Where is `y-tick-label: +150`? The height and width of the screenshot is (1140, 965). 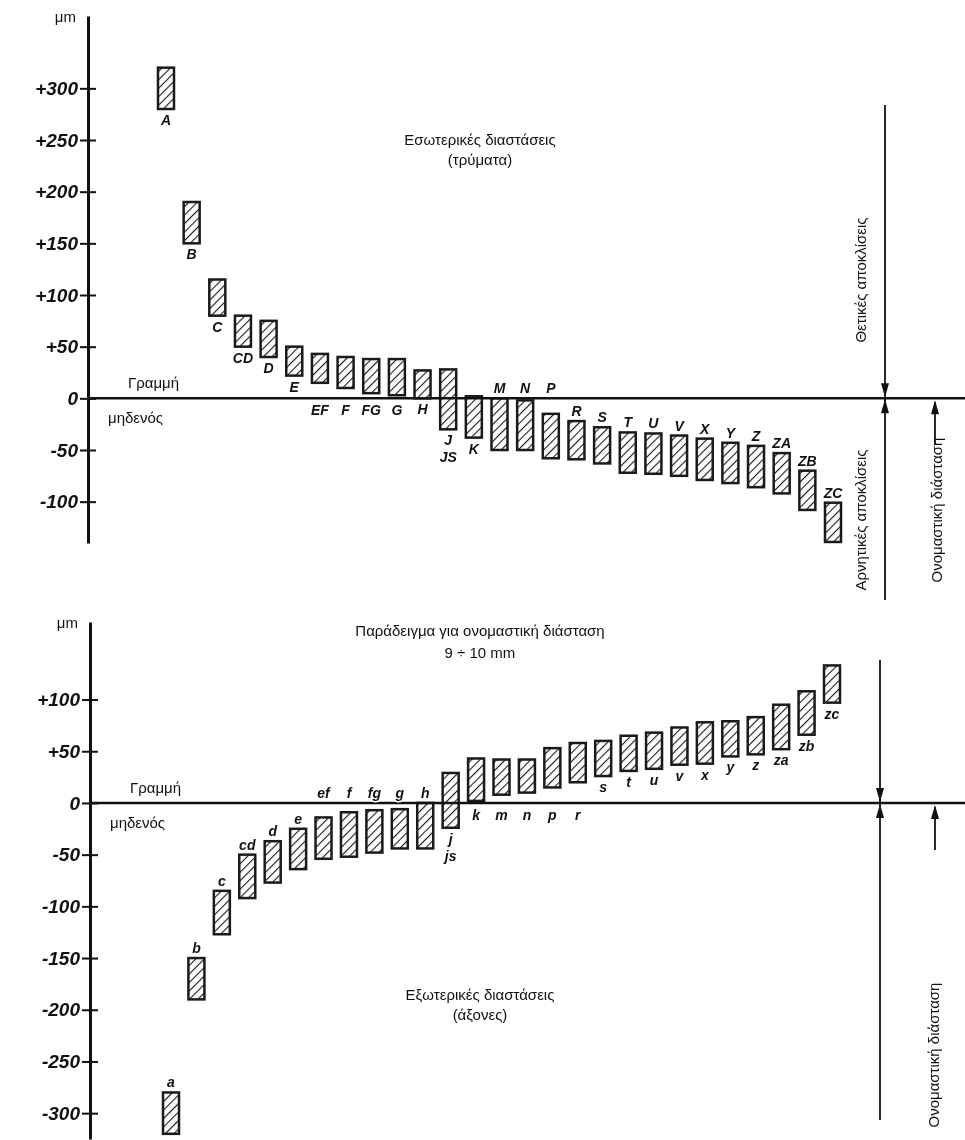 y-tick-label: +150 is located at coordinates (57, 243).